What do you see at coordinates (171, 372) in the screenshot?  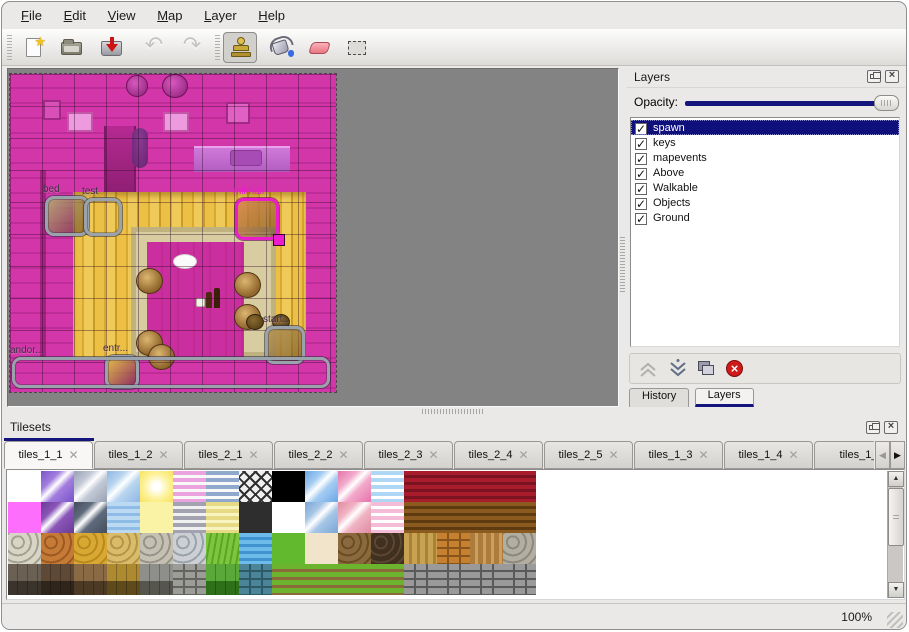 I see `map-object-andor` at bounding box center [171, 372].